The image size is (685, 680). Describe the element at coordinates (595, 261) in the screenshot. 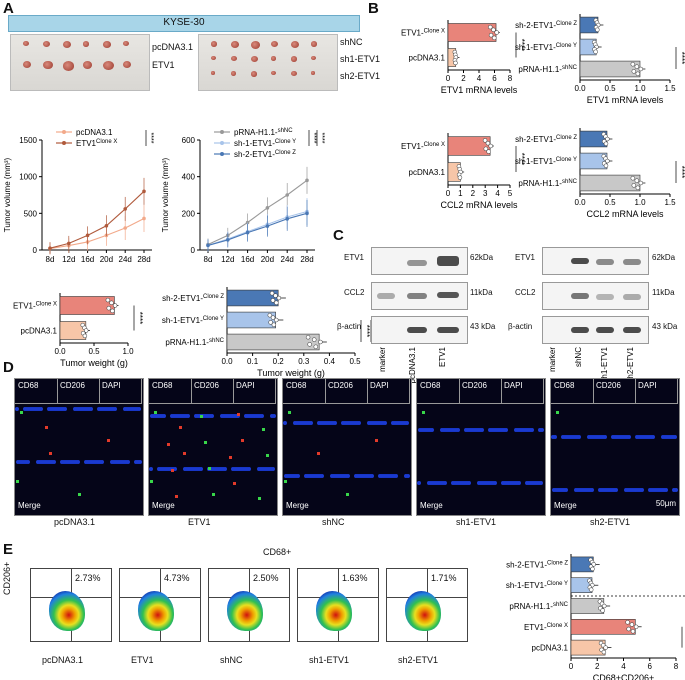

I see `wb2-etv1-blot` at that location.